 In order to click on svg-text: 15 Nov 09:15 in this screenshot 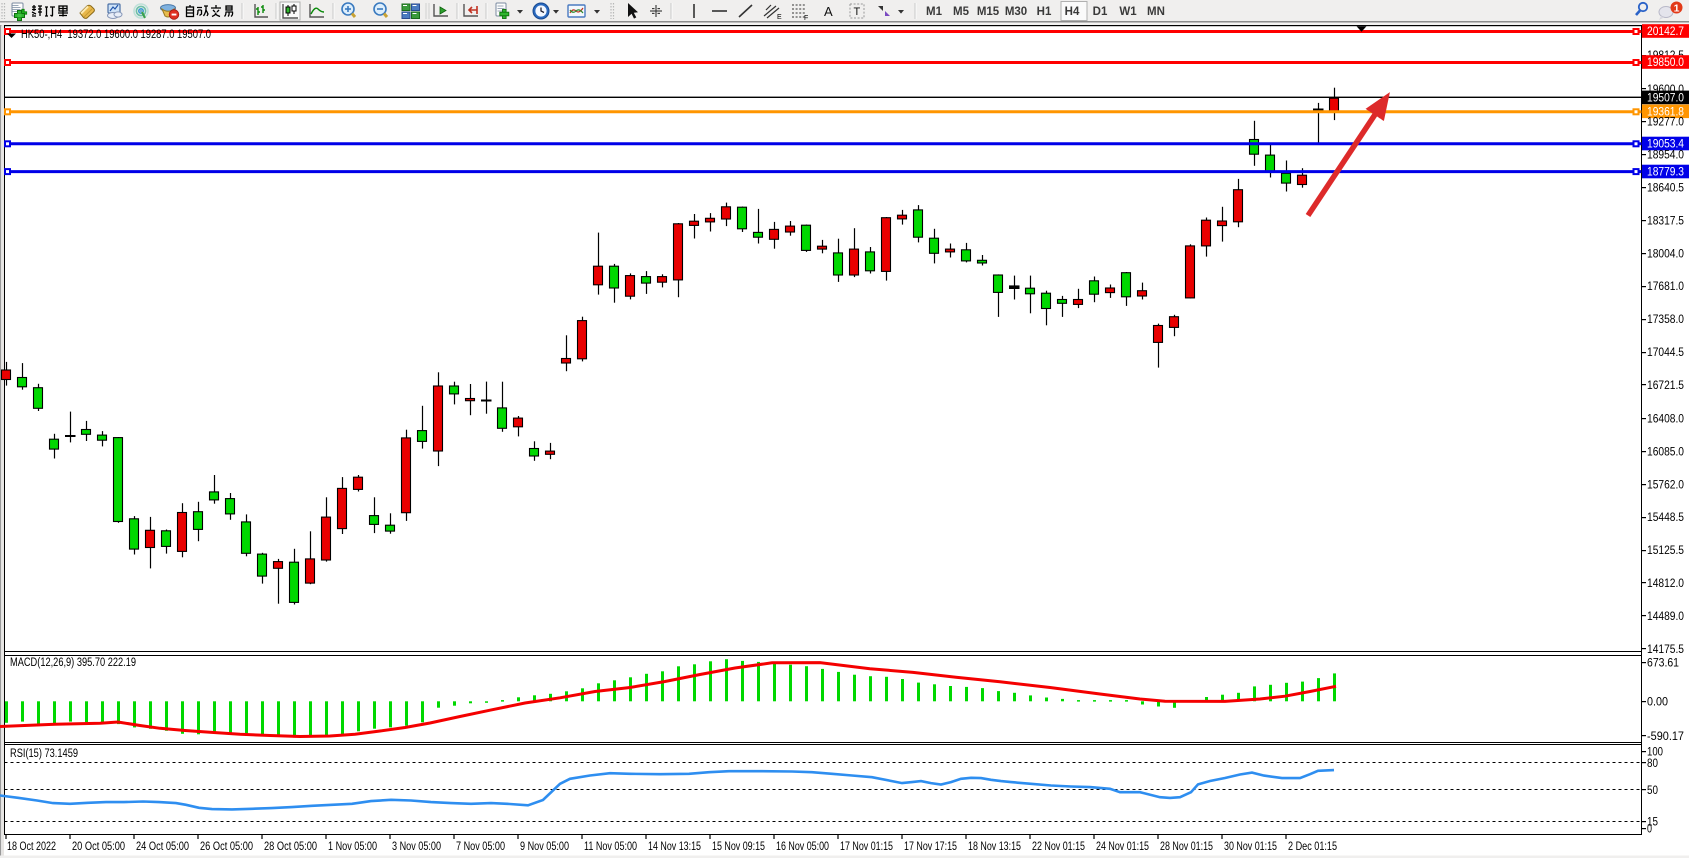, I will do `click(738, 847)`.